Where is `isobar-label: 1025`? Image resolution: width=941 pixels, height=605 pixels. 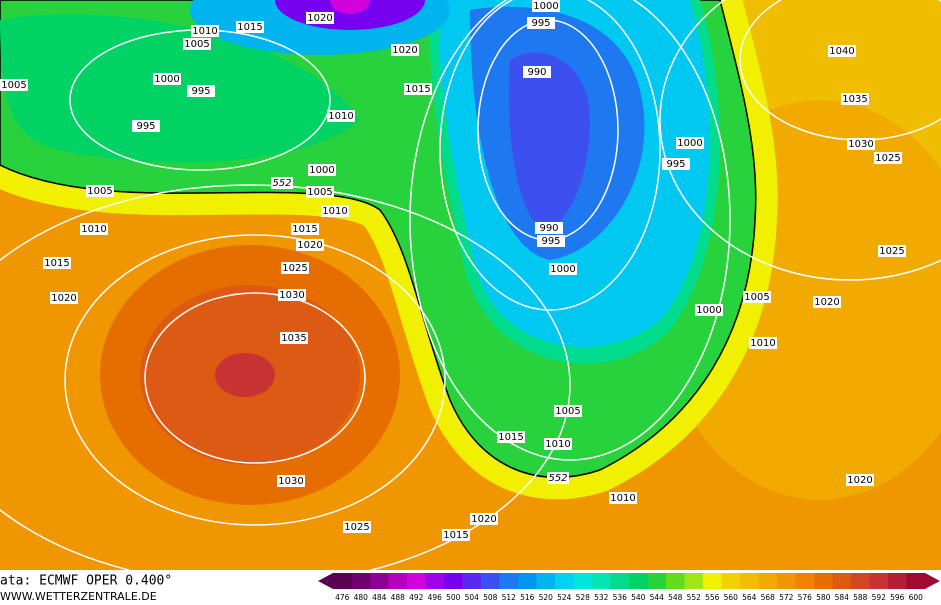
isobar-label: 1025 is located at coordinates (356, 527).